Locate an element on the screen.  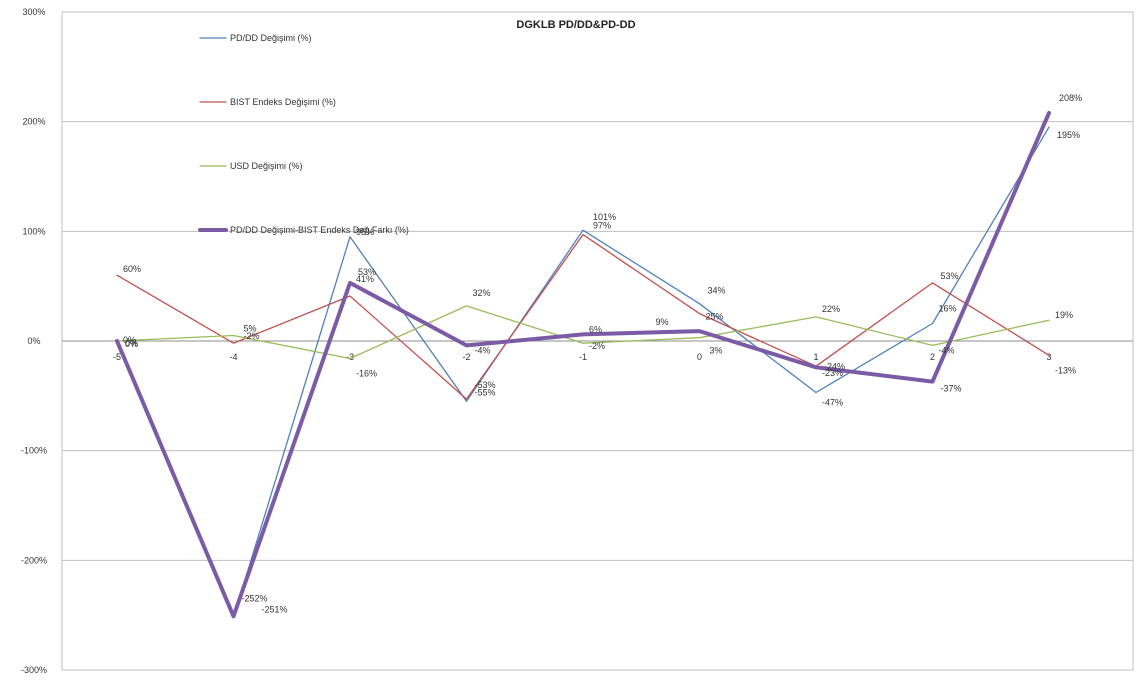
legend-label: USD Değişimi (%) is located at coordinates (266, 166).